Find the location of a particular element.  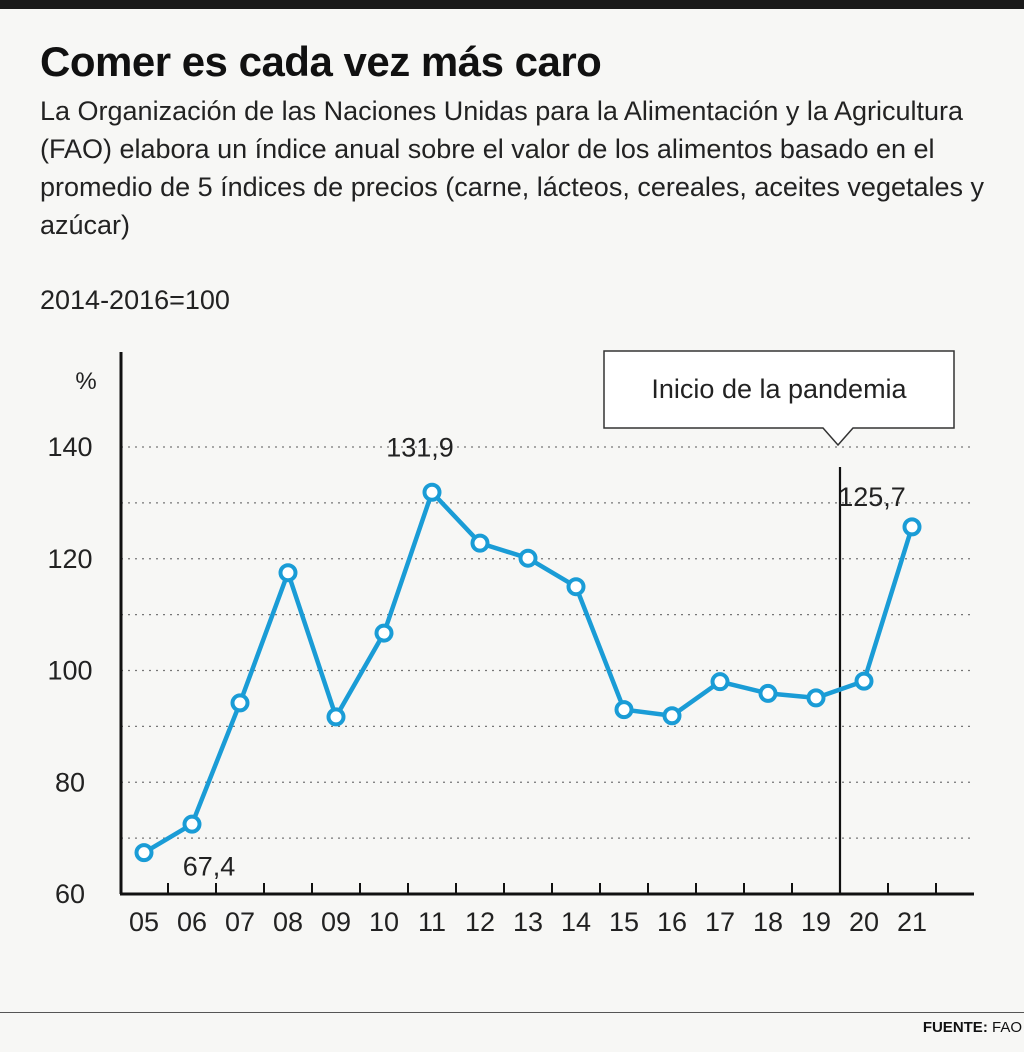

y-tick-label: 120 is located at coordinates (69, 559).